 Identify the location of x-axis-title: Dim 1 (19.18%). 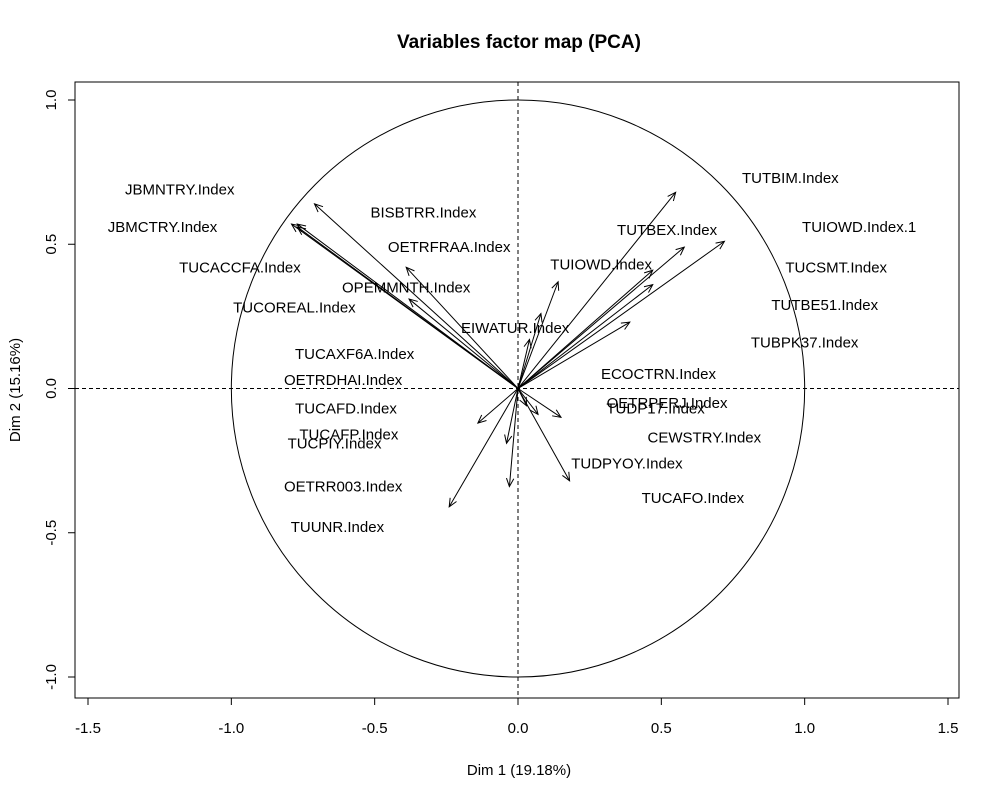
(519, 770).